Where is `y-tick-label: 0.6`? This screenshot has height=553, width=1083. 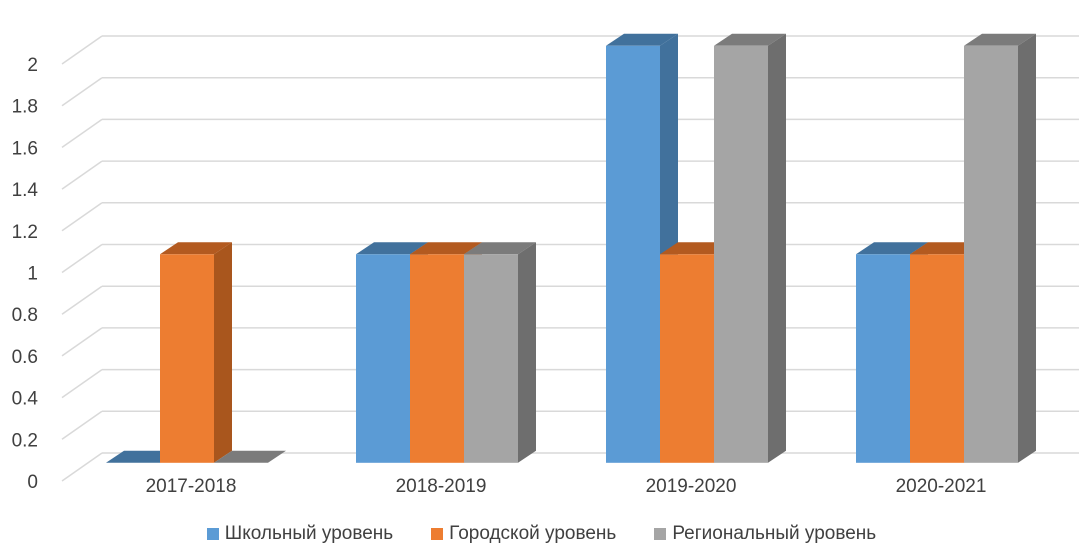
y-tick-label: 0.6 is located at coordinates (25, 357).